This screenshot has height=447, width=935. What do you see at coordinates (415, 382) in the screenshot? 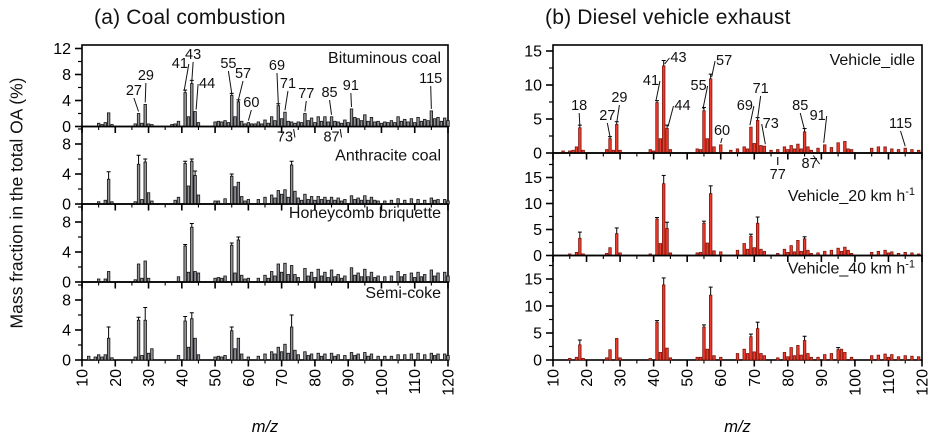
I see `x-tick-label: 110` at bounding box center [415, 382].